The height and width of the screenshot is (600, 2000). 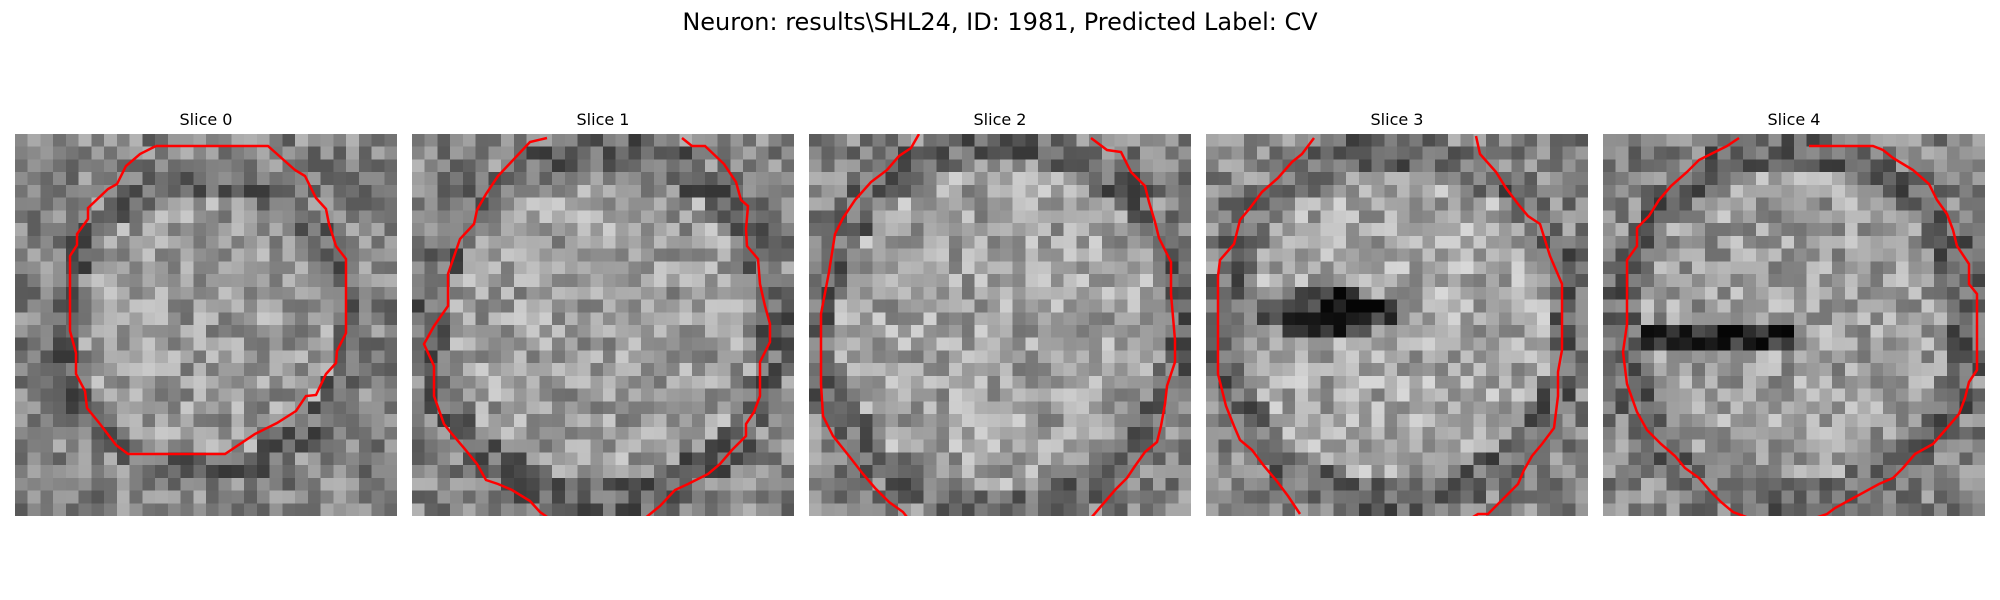 What do you see at coordinates (1000, 119) in the screenshot?
I see `slice-title-2: Slice 2` at bounding box center [1000, 119].